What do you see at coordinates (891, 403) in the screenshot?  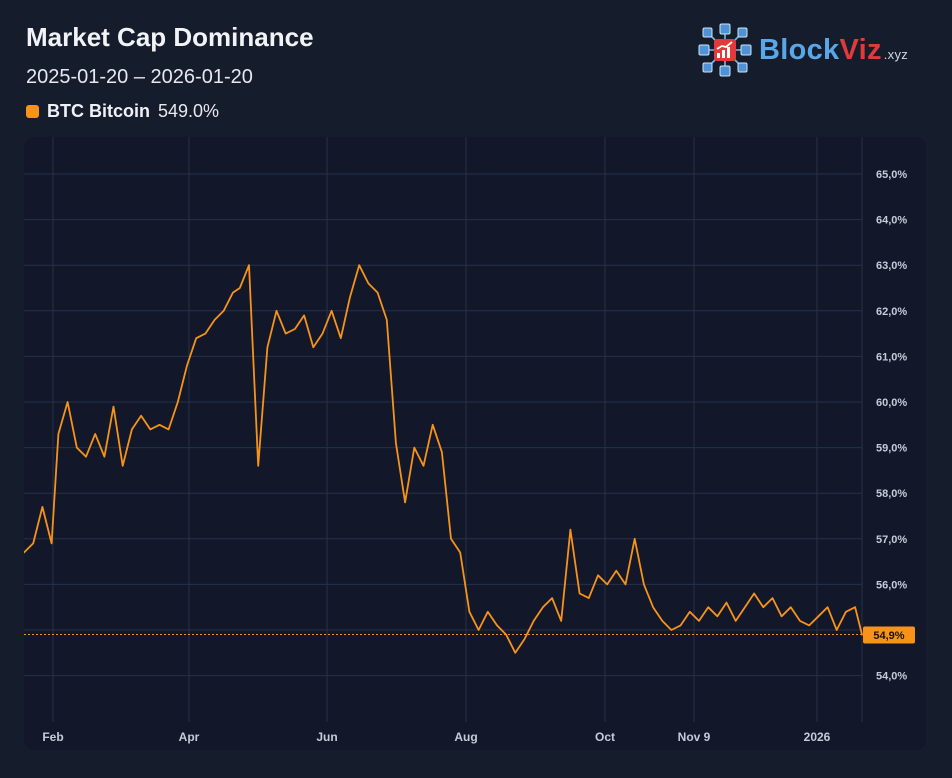 I see `y-tick-label: 60,0%` at bounding box center [891, 403].